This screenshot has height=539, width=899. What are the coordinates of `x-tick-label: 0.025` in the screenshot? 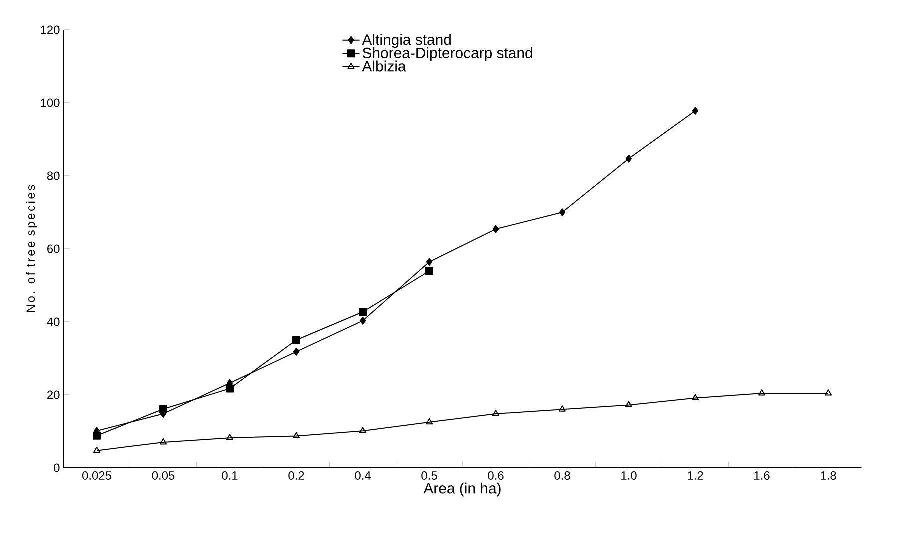 It's located at (97, 476).